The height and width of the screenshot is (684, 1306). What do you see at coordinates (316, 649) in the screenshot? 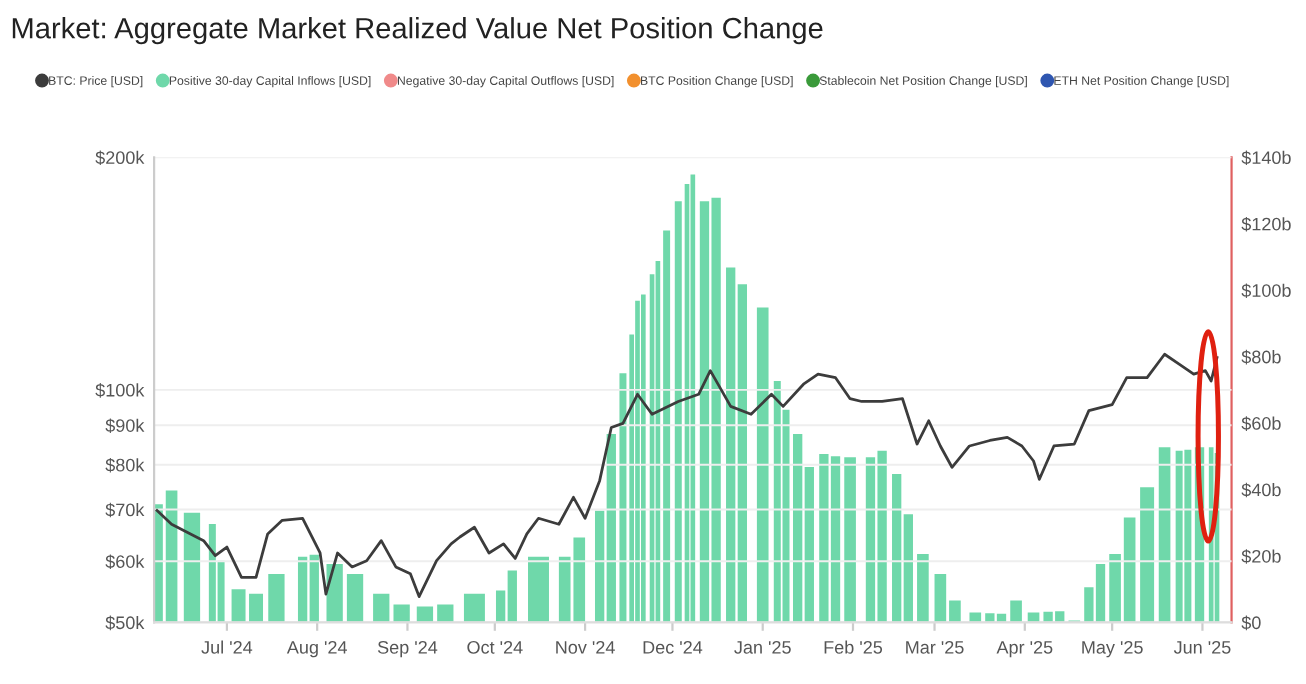
I see `x-tick-label: Aug '24` at bounding box center [316, 649].